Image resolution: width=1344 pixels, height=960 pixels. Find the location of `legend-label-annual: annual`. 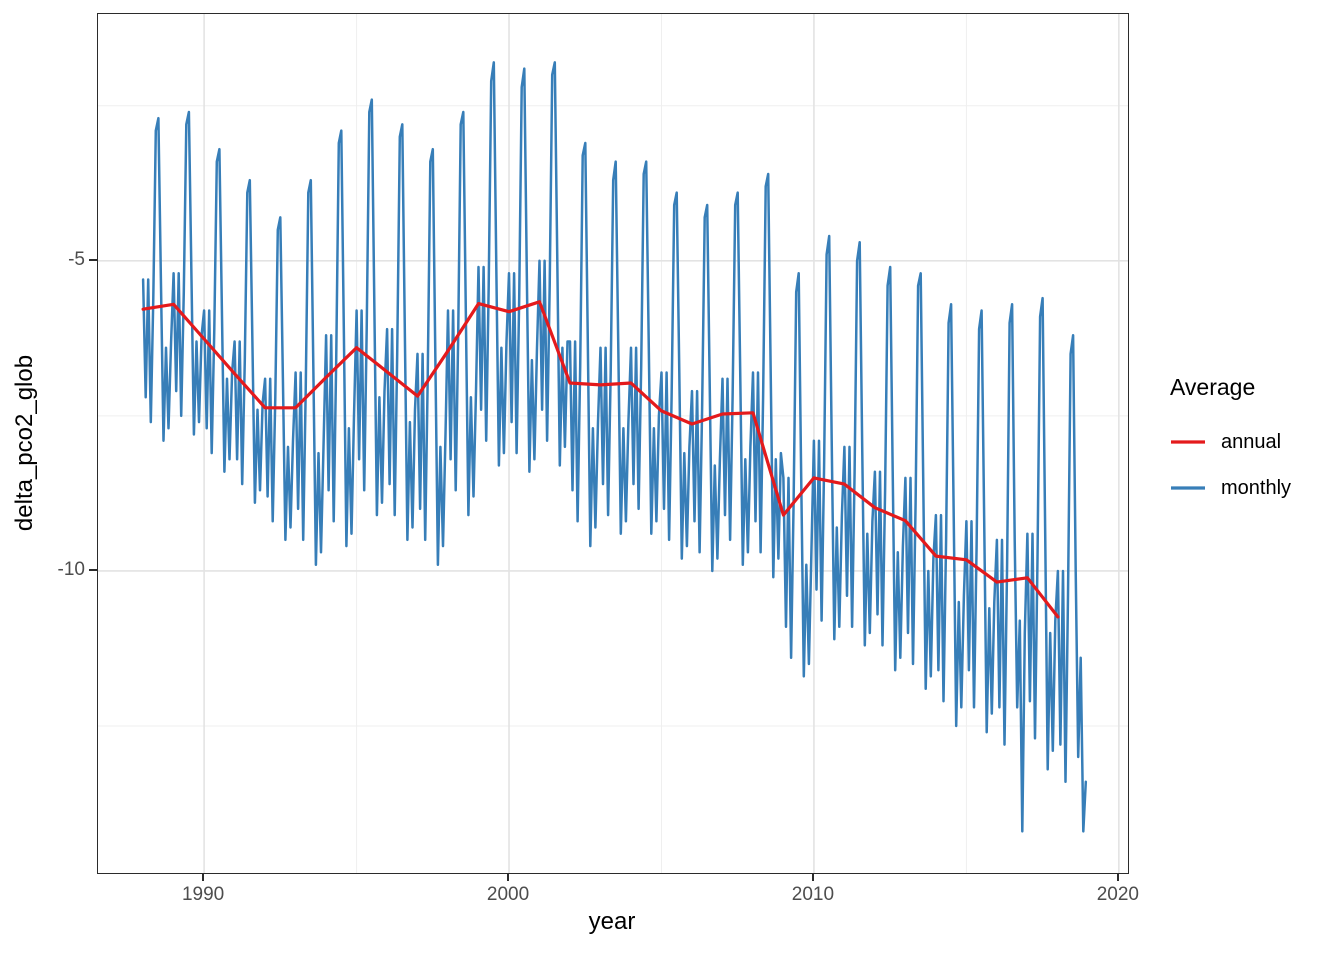

legend-label-annual: annual is located at coordinates (1251, 441).